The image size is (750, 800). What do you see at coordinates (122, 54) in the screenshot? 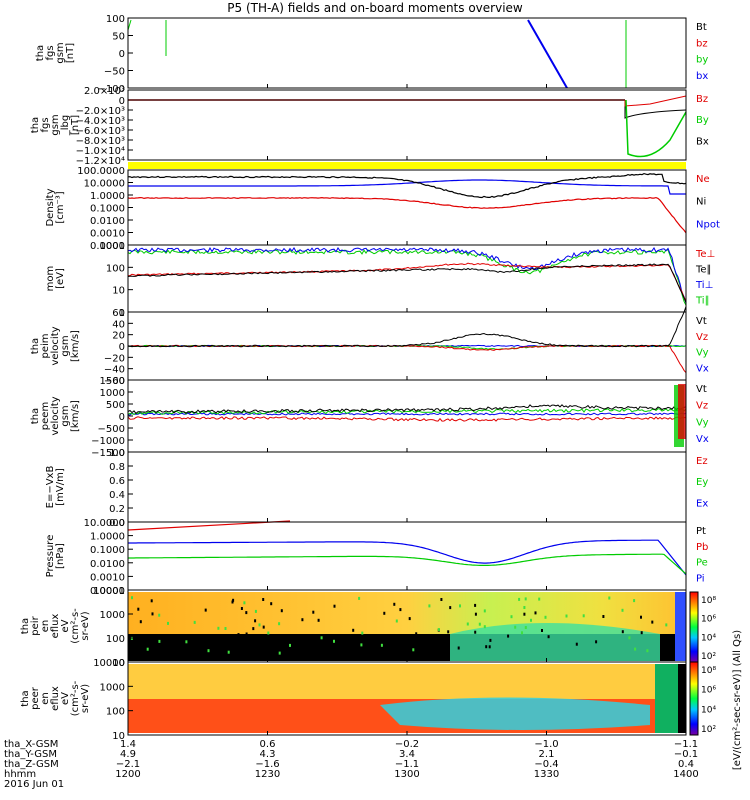
I see `y-tick-label: 0` at bounding box center [122, 54].